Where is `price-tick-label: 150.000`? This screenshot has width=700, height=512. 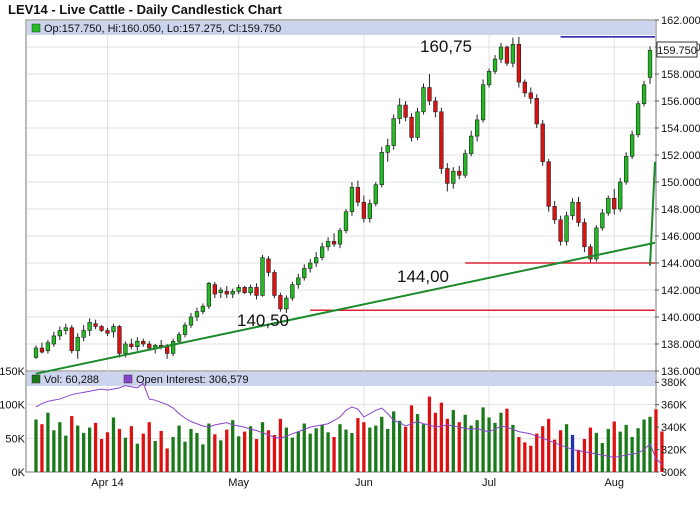 price-tick-label: 150.000 is located at coordinates (680, 183).